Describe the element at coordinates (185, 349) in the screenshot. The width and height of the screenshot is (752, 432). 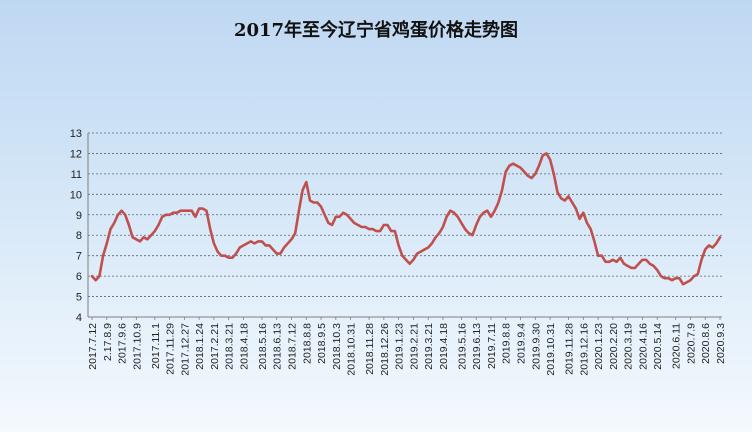
I see `x-tick-label: 2017.12.27` at that location.